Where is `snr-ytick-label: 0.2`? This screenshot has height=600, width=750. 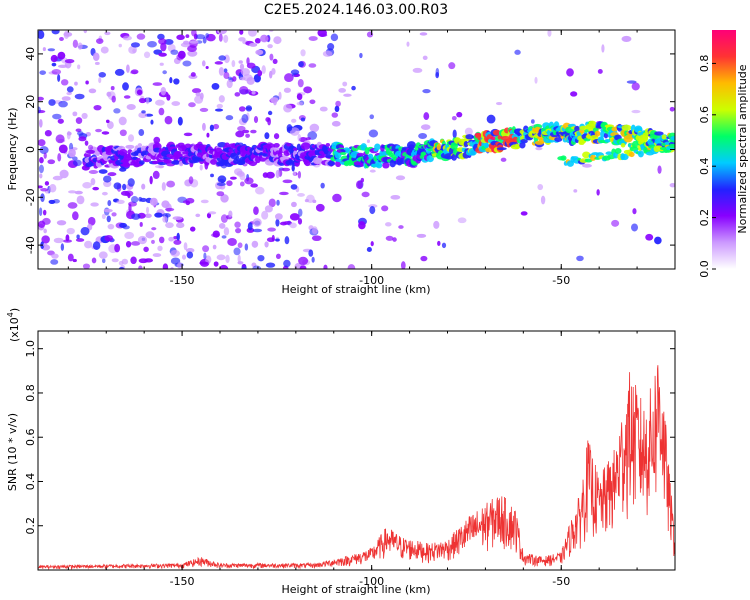
snr-ytick-label: 0.2 is located at coordinates (30, 526).